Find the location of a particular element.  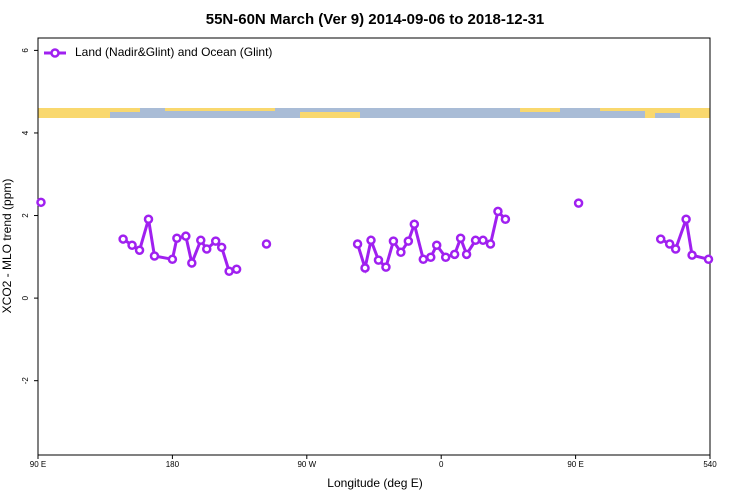

legend-marker is located at coordinates (55, 53).